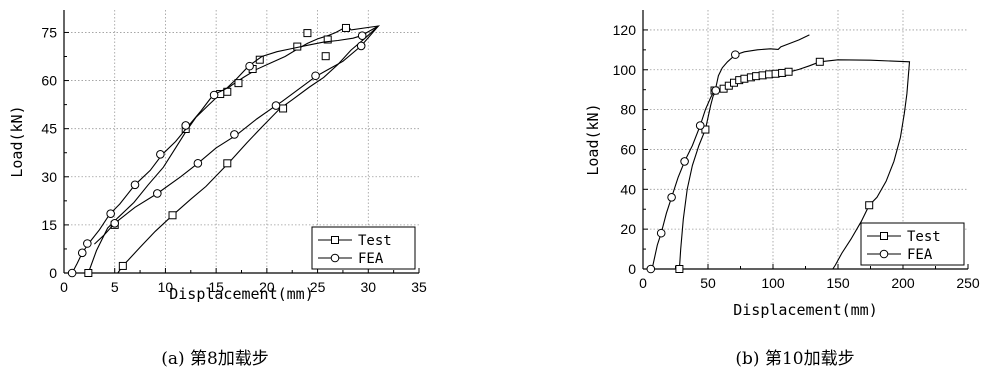 The height and width of the screenshot is (374, 983). I want to click on figure-caption: (b) 第10加载步, so click(794, 359).